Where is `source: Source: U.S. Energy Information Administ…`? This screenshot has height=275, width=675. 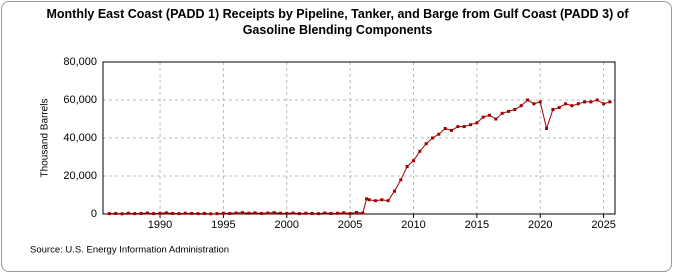 source: Source: U.S. Energy Information Administ… is located at coordinates (129, 250).